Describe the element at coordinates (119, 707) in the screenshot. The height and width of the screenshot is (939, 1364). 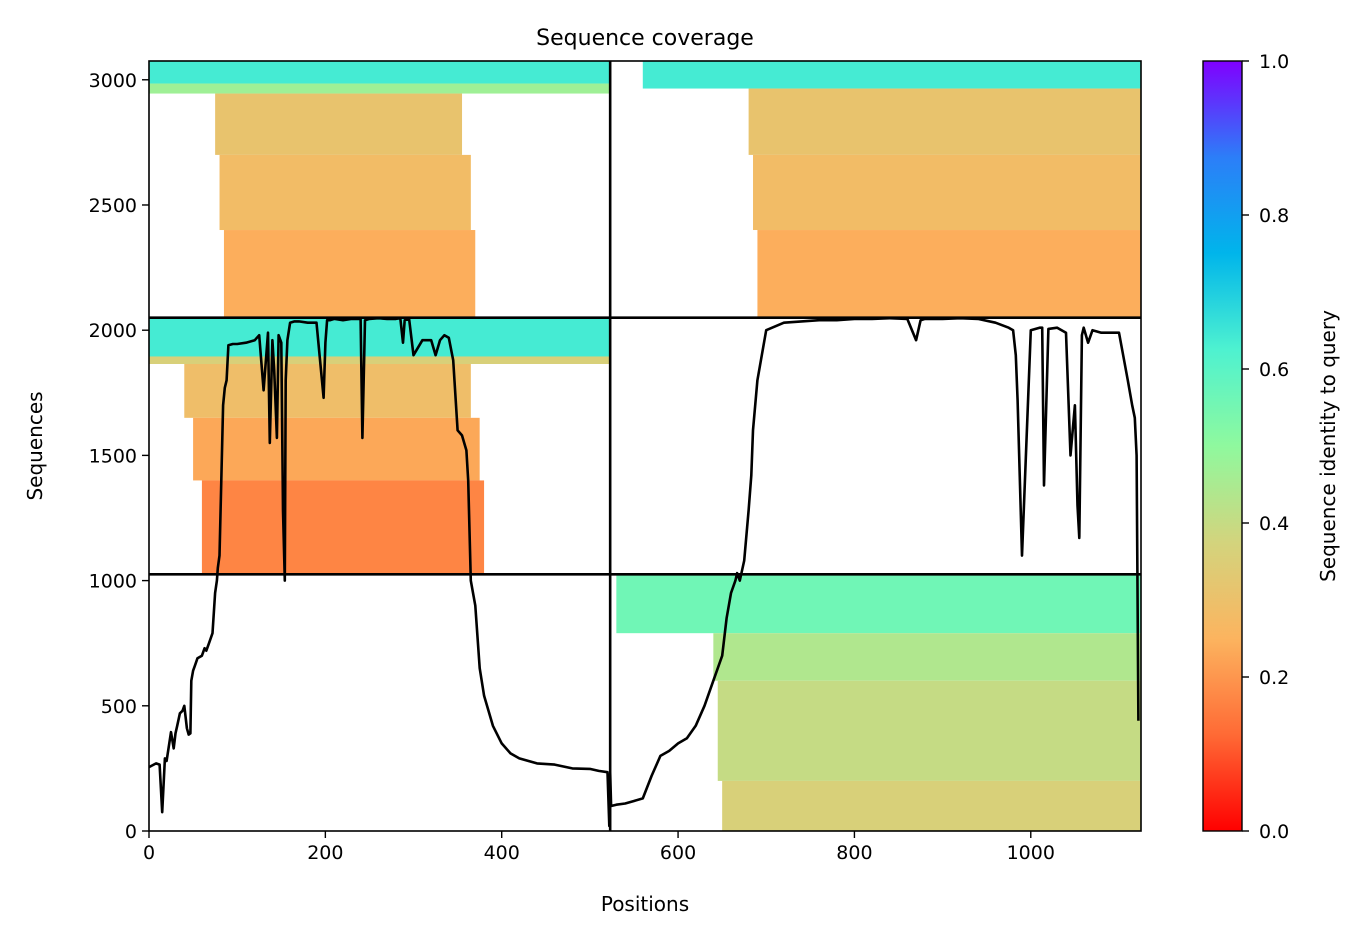
I see `y-tick-label: 500` at that location.